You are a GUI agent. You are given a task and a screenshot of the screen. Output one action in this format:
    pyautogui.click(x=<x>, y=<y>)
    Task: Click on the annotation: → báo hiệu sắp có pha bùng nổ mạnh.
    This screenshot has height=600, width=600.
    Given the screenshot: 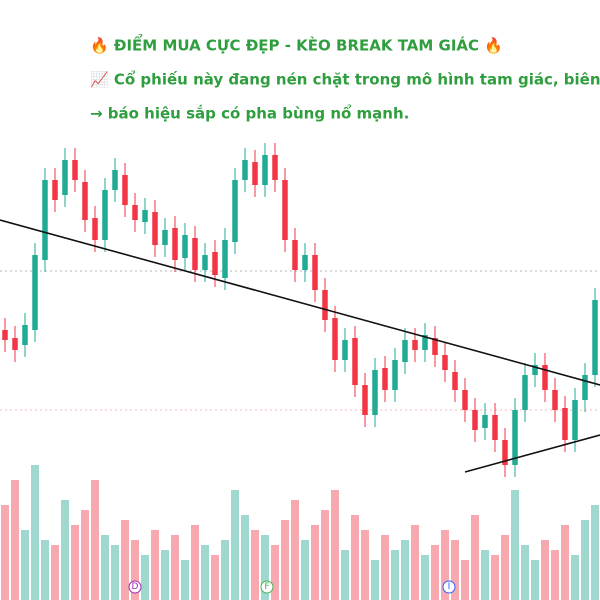 What is the action you would take?
    pyautogui.click(x=249, y=113)
    